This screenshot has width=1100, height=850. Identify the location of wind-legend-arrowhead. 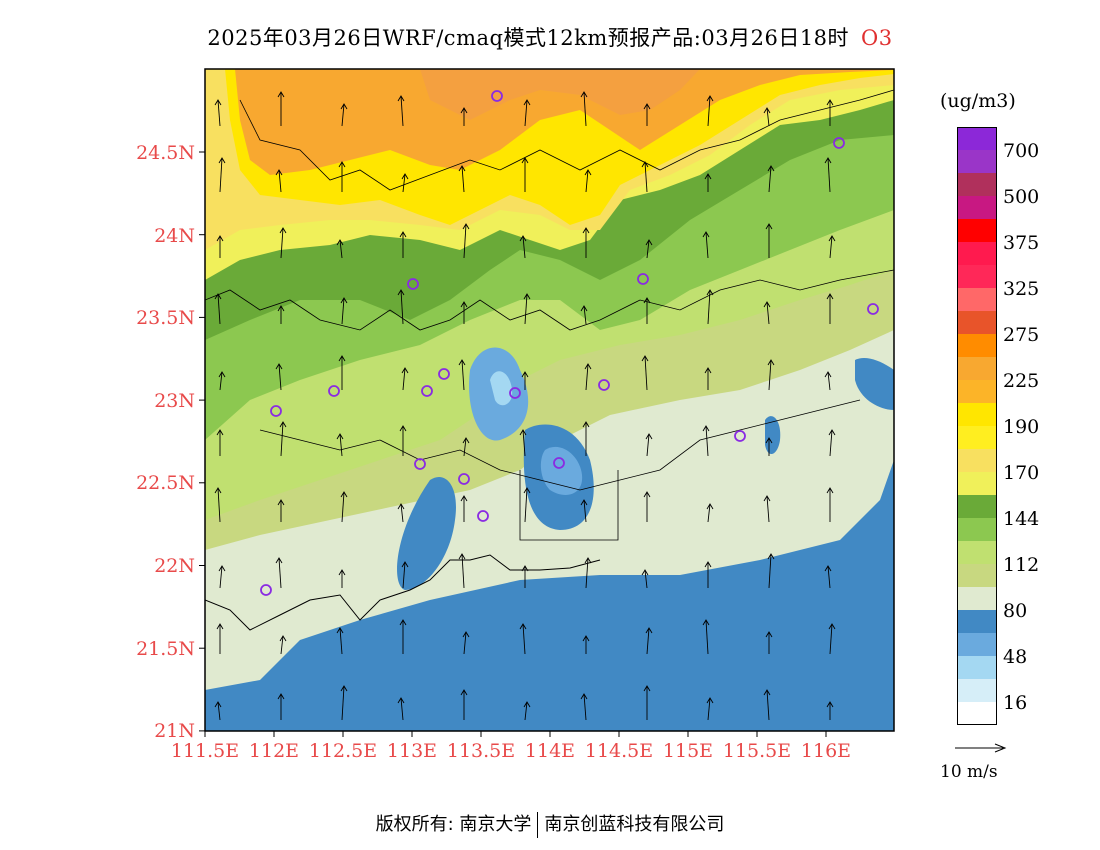
(1000, 748).